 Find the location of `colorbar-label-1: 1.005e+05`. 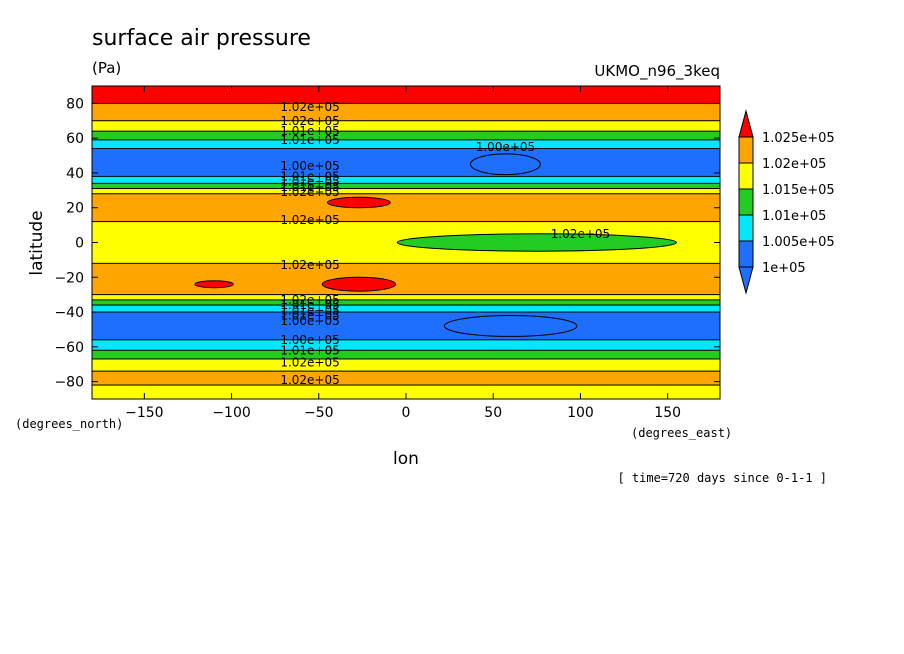

colorbar-label-1: 1.005e+05 is located at coordinates (798, 242).